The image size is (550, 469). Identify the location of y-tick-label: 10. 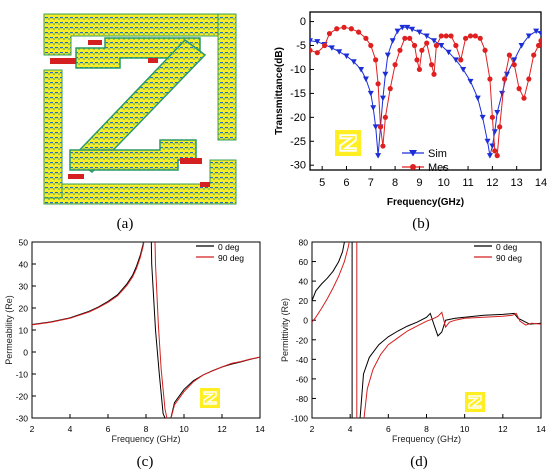
(24, 331).